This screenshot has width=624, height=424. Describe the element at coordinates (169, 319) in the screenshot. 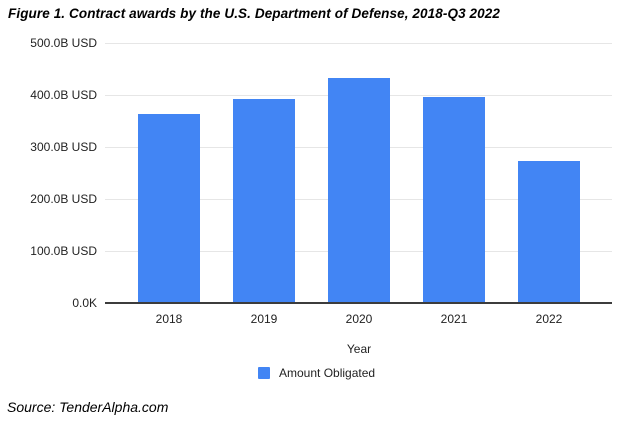

I see `x-tick-label: 2018` at that location.